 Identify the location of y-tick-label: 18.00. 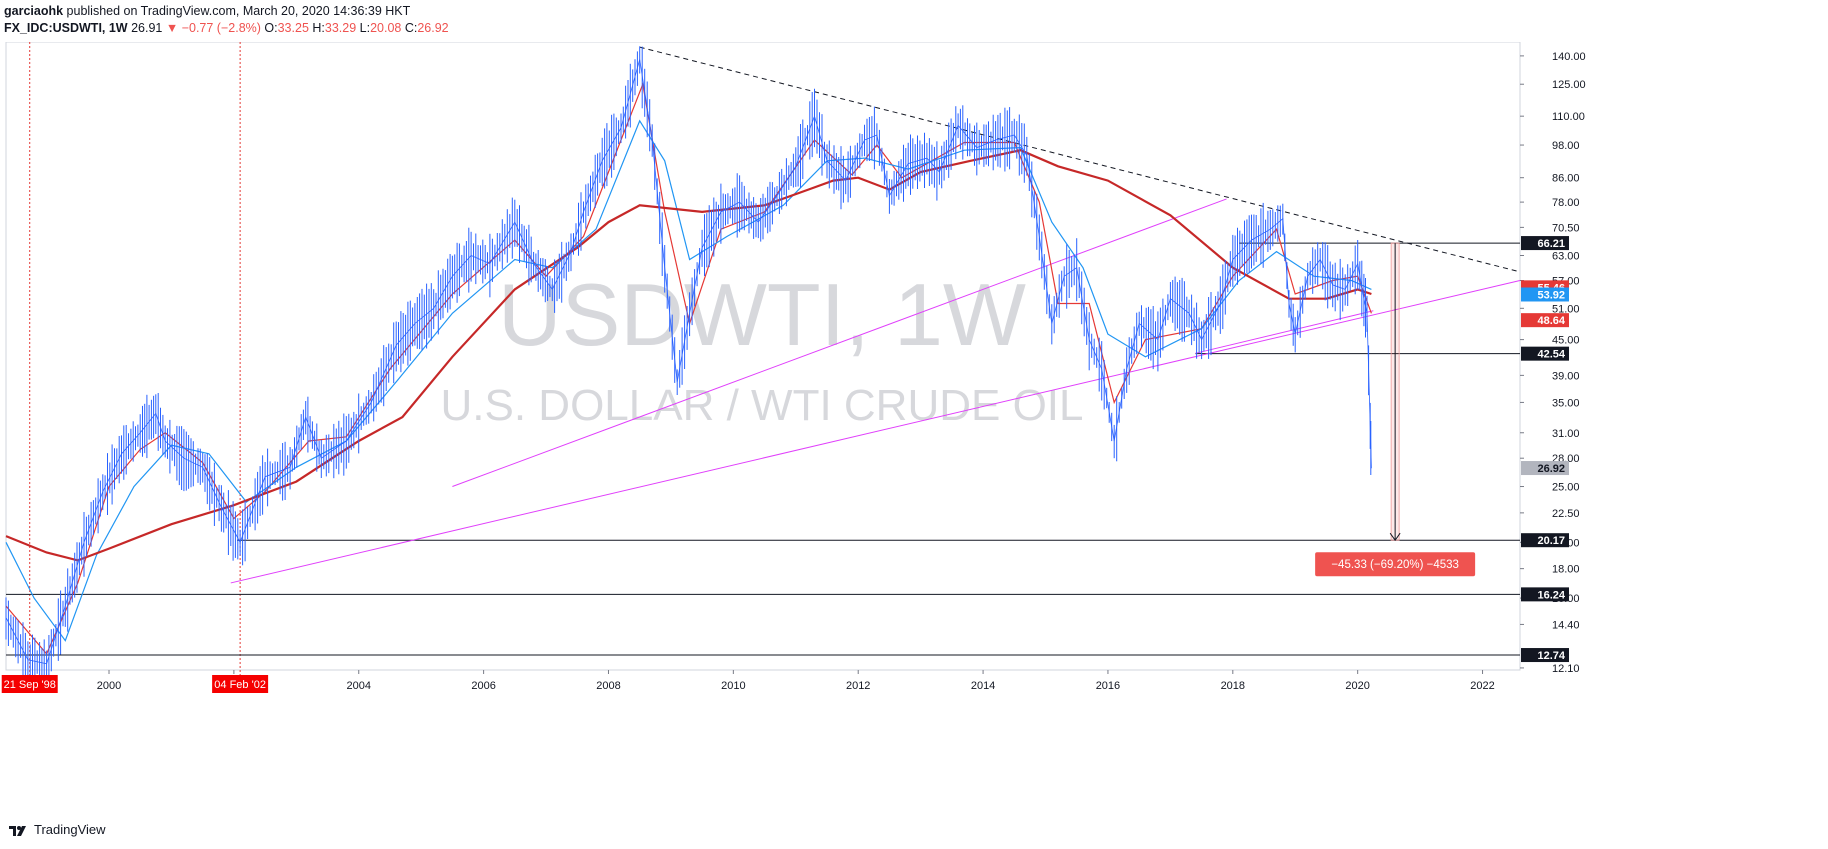
(1566, 570).